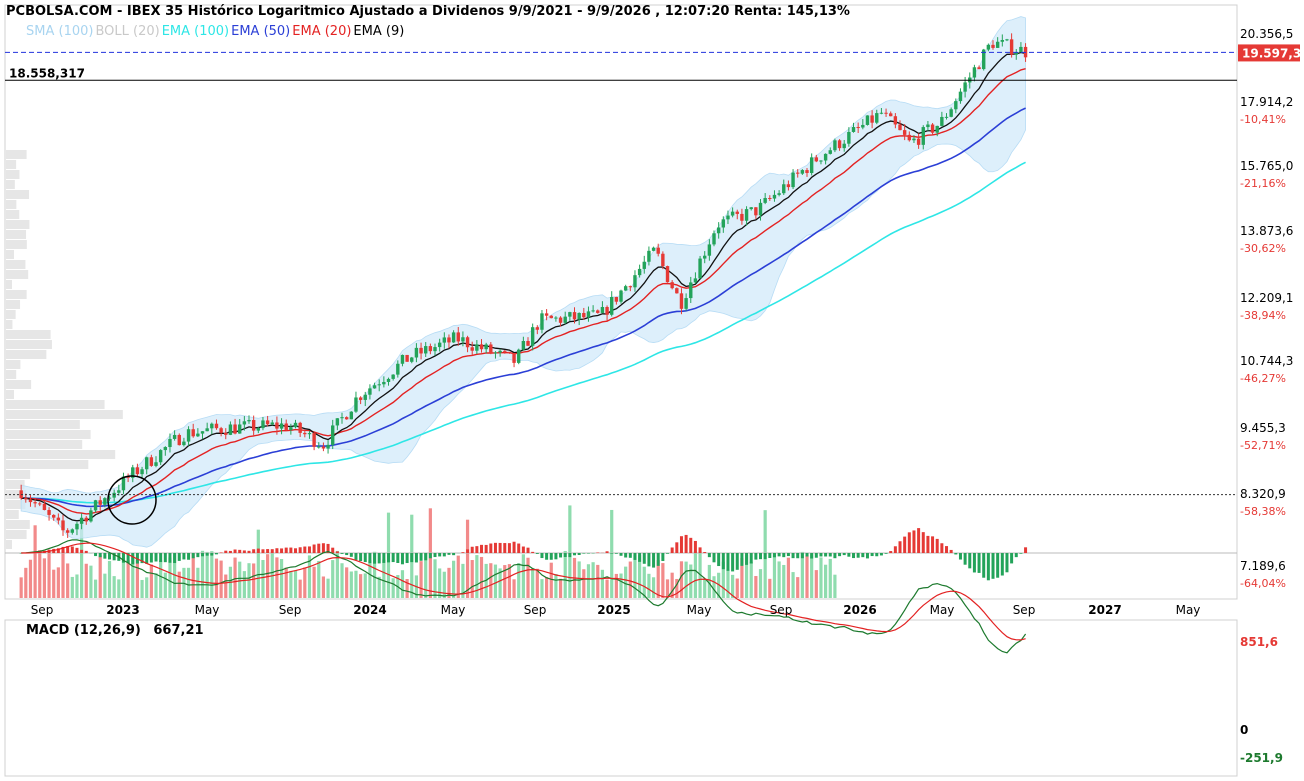 The width and height of the screenshot is (1304, 781). Describe the element at coordinates (1263, 183) in the screenshot. I see `price-axis-percent: -21,16%` at that location.